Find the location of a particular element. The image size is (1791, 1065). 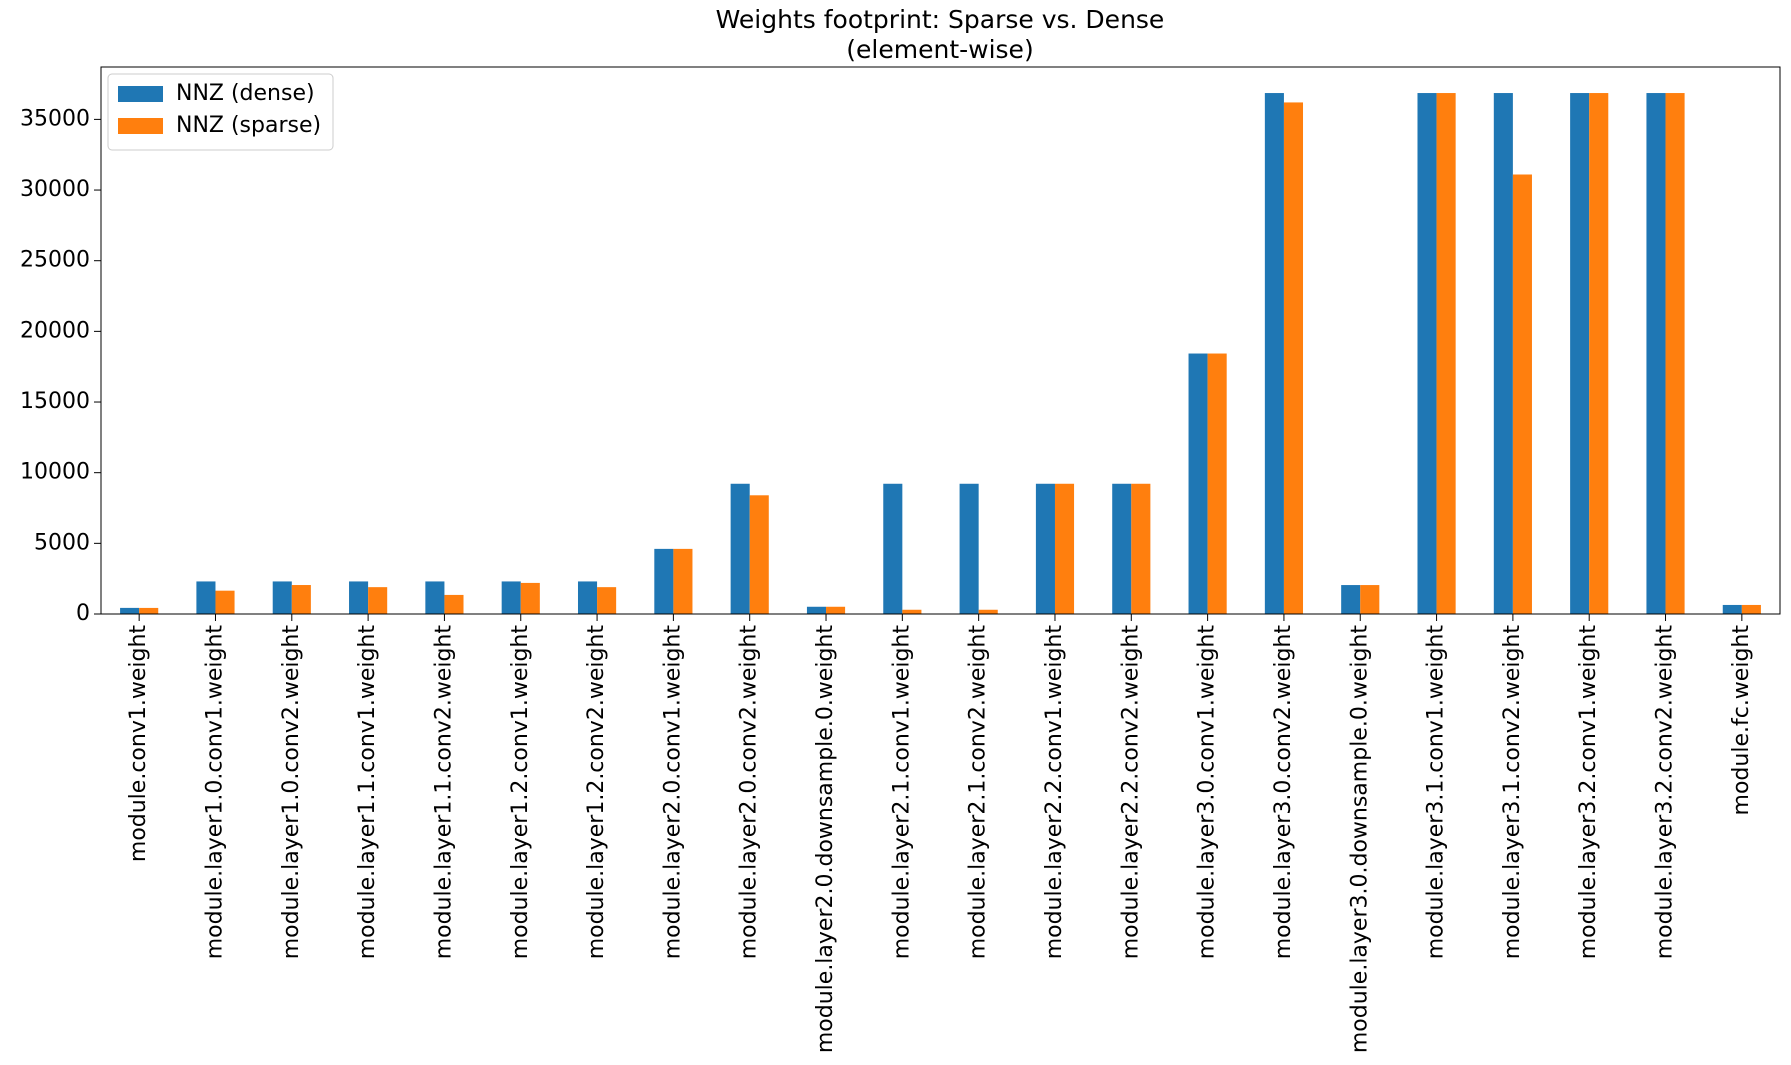

x-tick-label: module.layer2.0.conv2.weight is located at coordinates (749, 792).